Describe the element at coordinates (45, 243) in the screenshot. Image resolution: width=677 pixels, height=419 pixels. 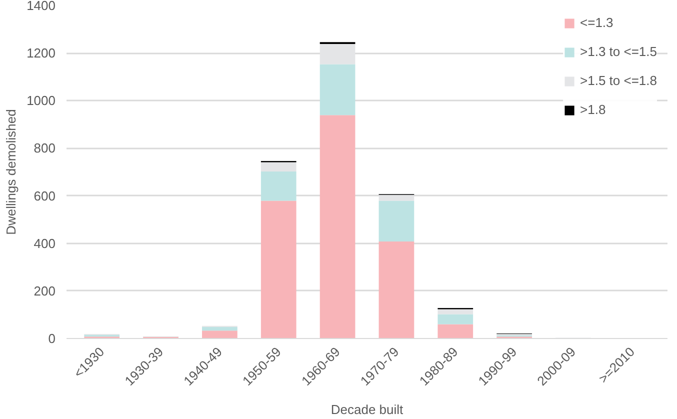
I see `y-tick-label: 400` at that location.